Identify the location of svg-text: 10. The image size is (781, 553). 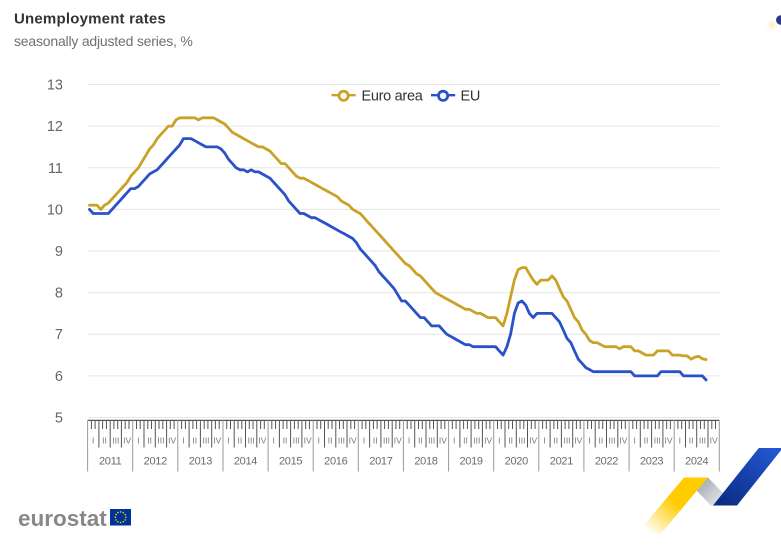
(55, 210).